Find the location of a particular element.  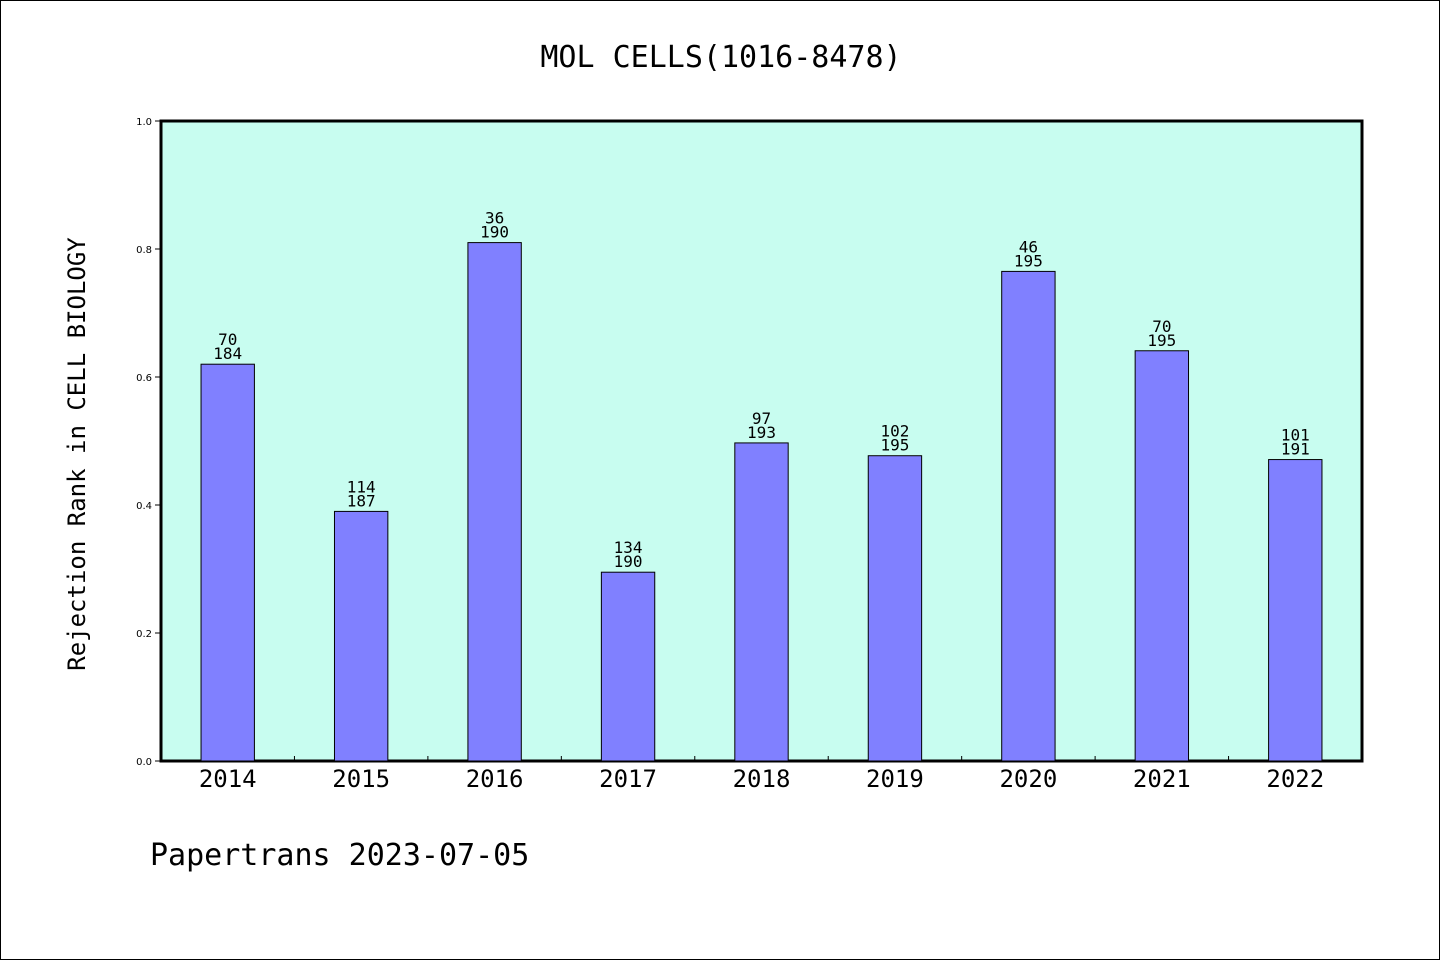

x-tick-label: 2016 is located at coordinates (495, 779).